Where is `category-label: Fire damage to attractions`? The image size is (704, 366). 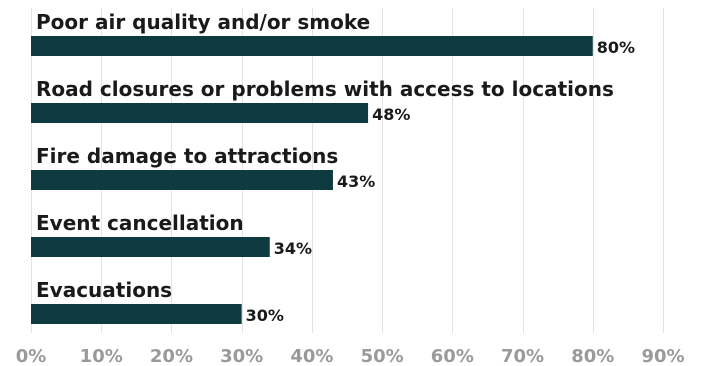 category-label: Fire damage to attractions is located at coordinates (187, 156).